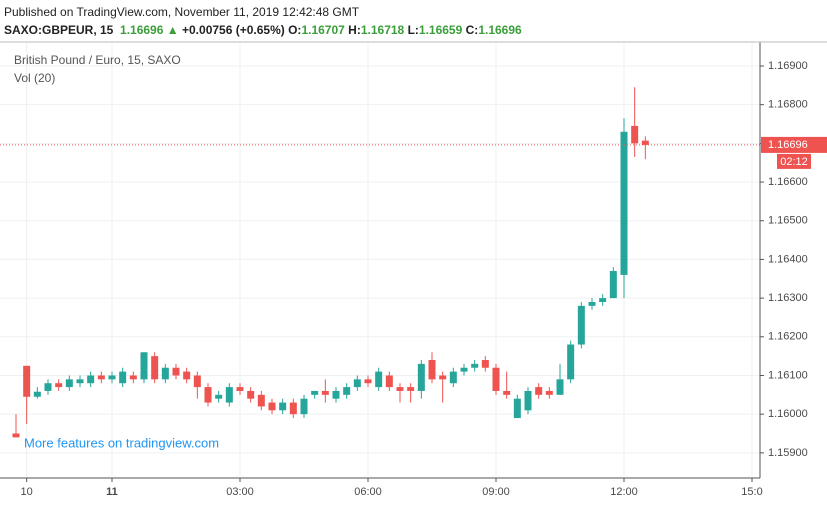  I want to click on h-label: H:, so click(354, 30).